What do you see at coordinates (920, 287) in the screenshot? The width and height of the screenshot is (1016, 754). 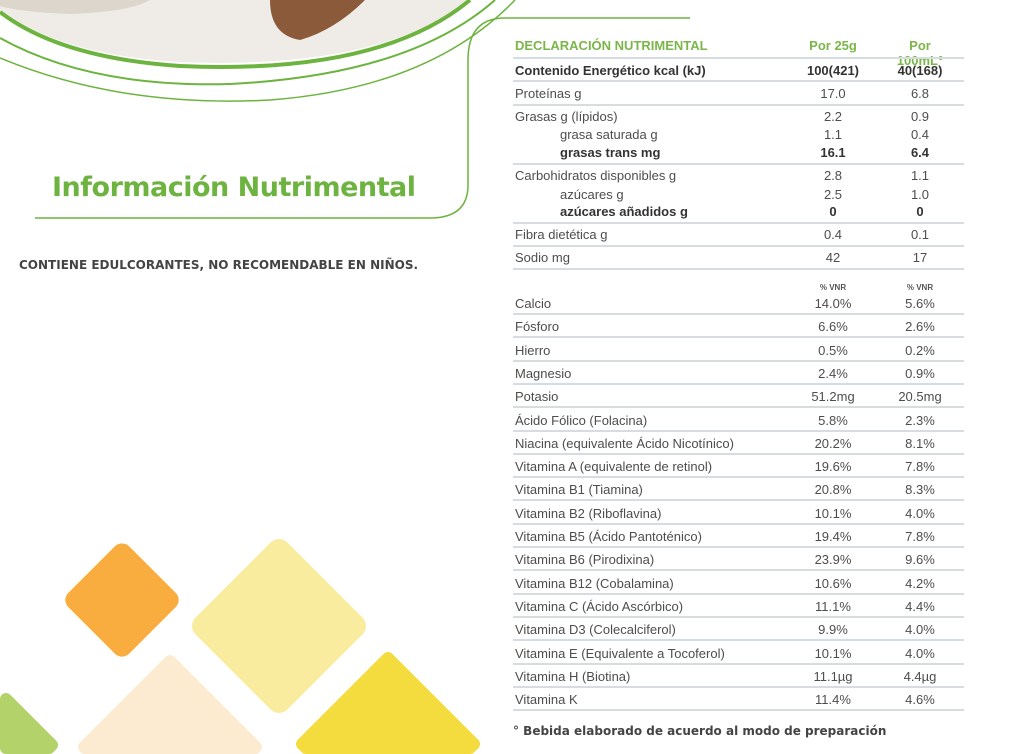 I see `vnr-label-2: % VNR` at bounding box center [920, 287].